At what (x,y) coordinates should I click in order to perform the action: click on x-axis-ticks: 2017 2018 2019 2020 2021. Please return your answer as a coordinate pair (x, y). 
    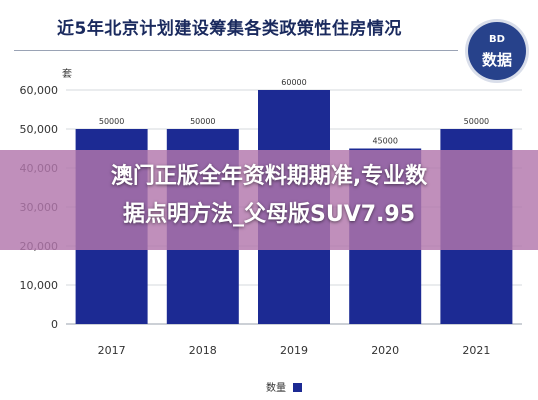
    Looking at the image, I should click on (294, 350).